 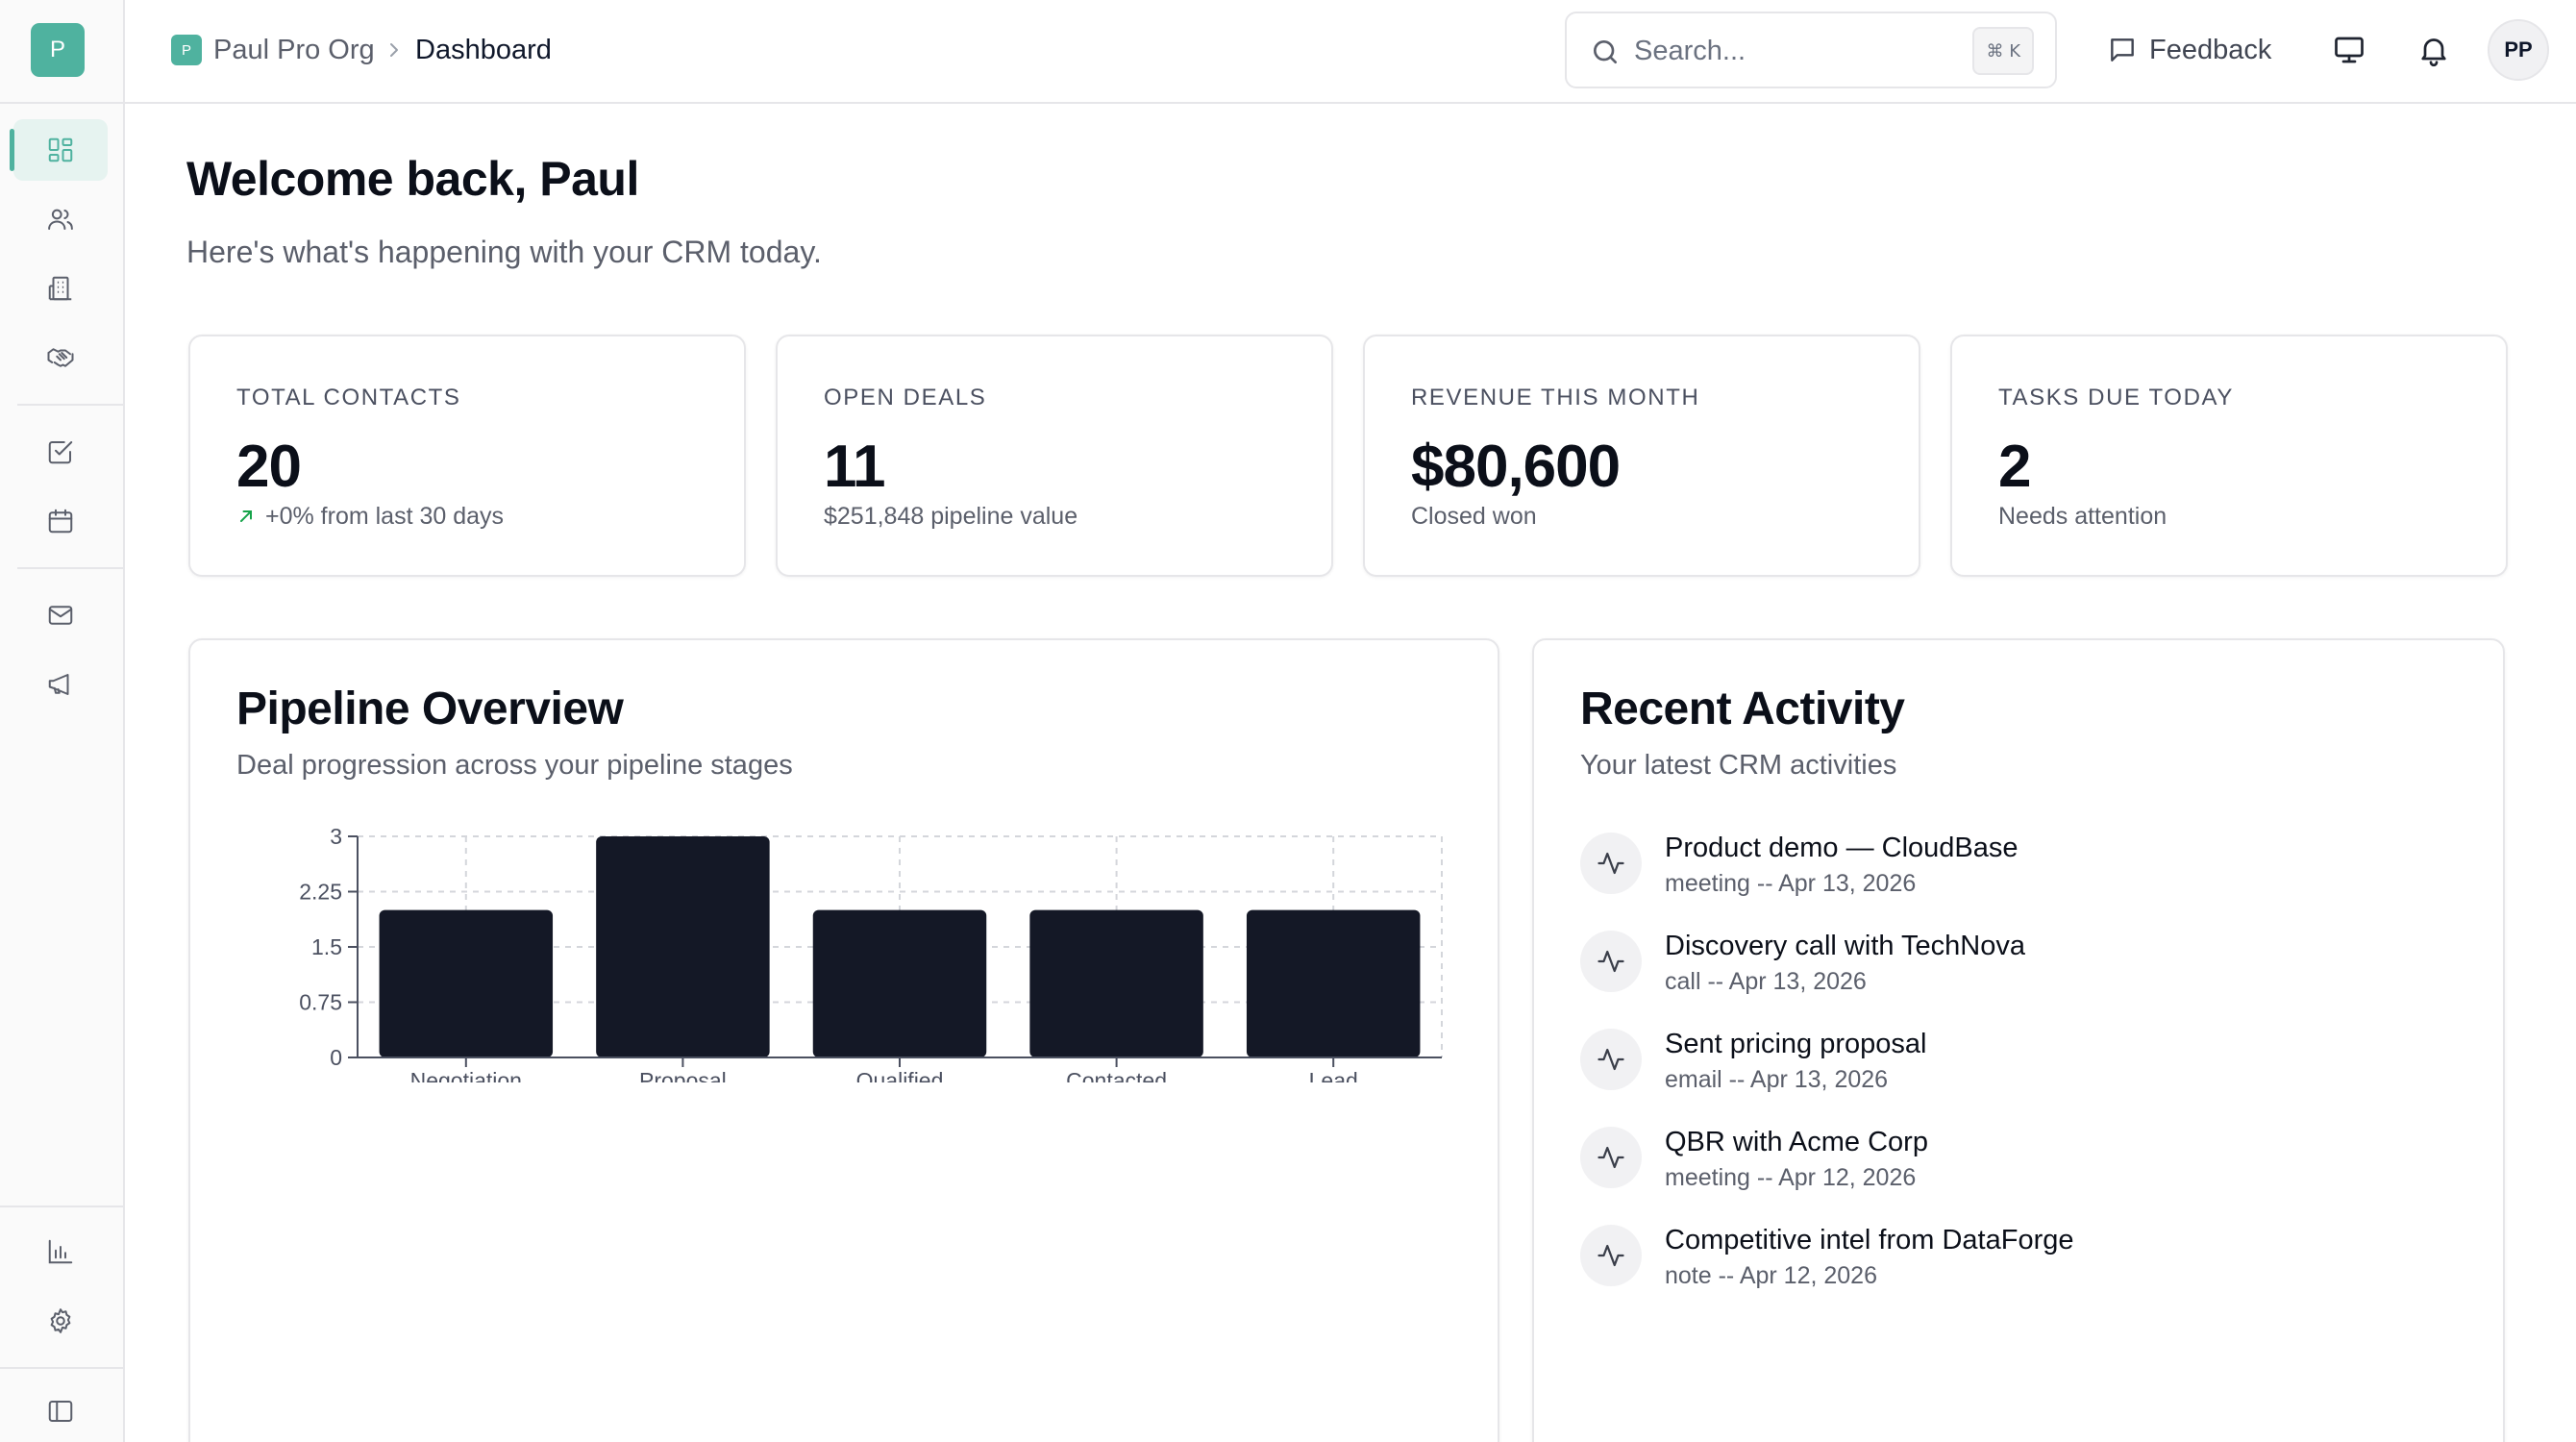 What do you see at coordinates (336, 1058) in the screenshot?
I see `y-tick-label: 0` at bounding box center [336, 1058].